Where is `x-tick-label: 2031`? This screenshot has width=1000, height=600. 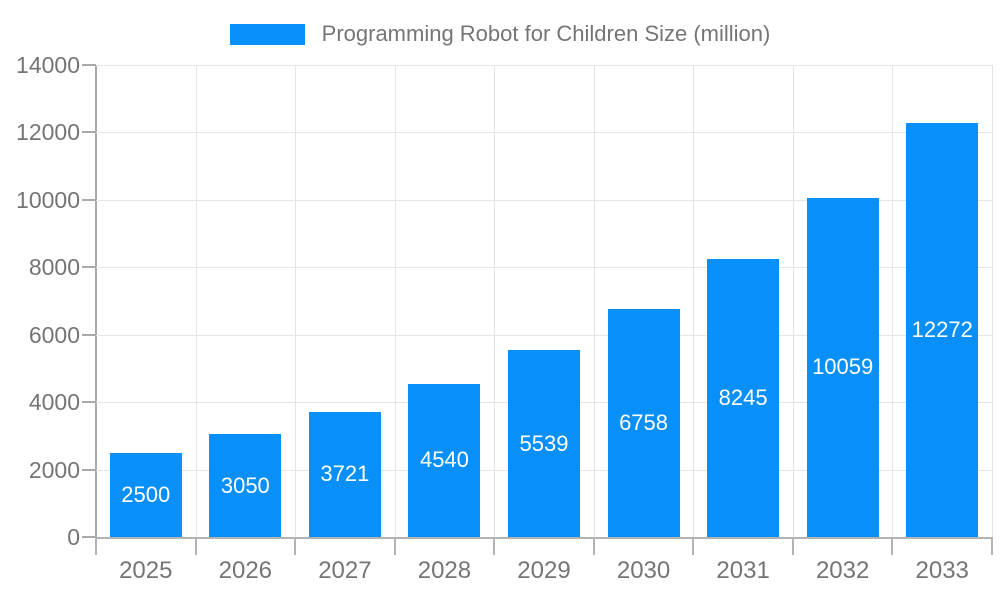
x-tick-label: 2031 is located at coordinates (743, 570).